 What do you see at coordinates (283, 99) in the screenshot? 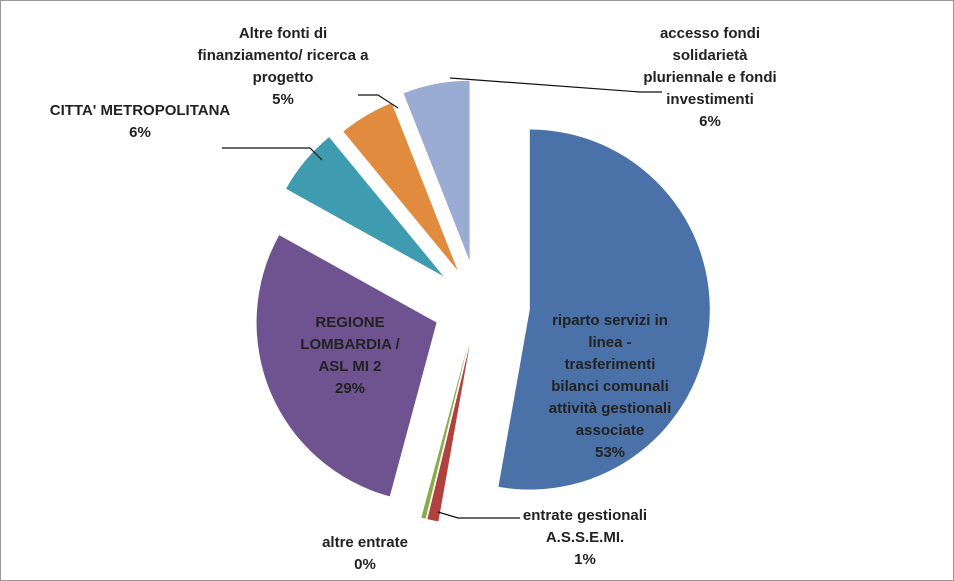
I see `value-label: 5%` at bounding box center [283, 99].